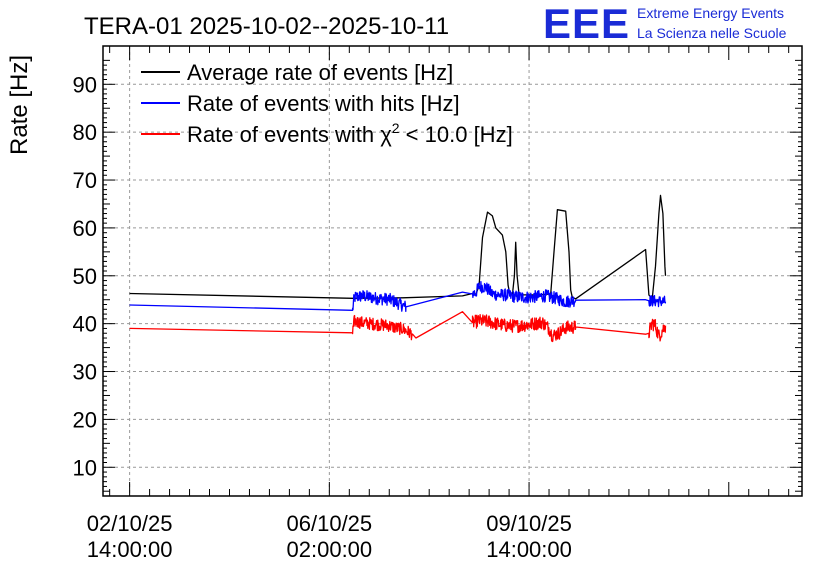 Image resolution: width=836 pixels, height=572 pixels. What do you see at coordinates (85, 372) in the screenshot?
I see `y-tick-label: 30` at bounding box center [85, 372].